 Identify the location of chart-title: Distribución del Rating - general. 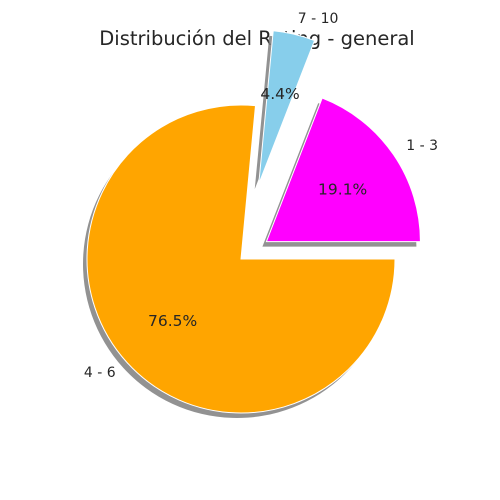
(257, 38).